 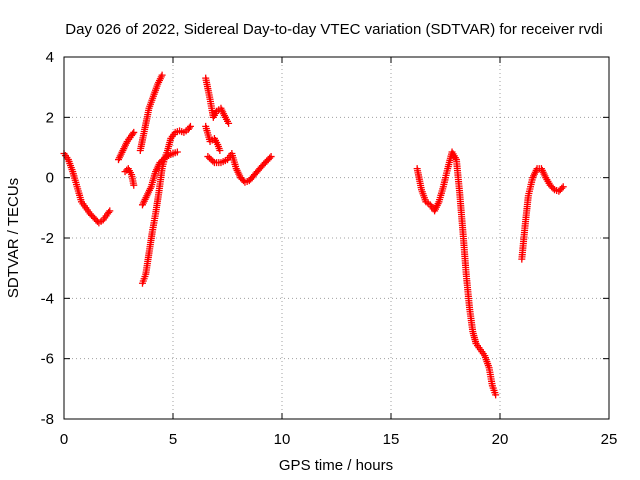 What do you see at coordinates (609, 439) in the screenshot?
I see `x-tick-label: 25` at bounding box center [609, 439].